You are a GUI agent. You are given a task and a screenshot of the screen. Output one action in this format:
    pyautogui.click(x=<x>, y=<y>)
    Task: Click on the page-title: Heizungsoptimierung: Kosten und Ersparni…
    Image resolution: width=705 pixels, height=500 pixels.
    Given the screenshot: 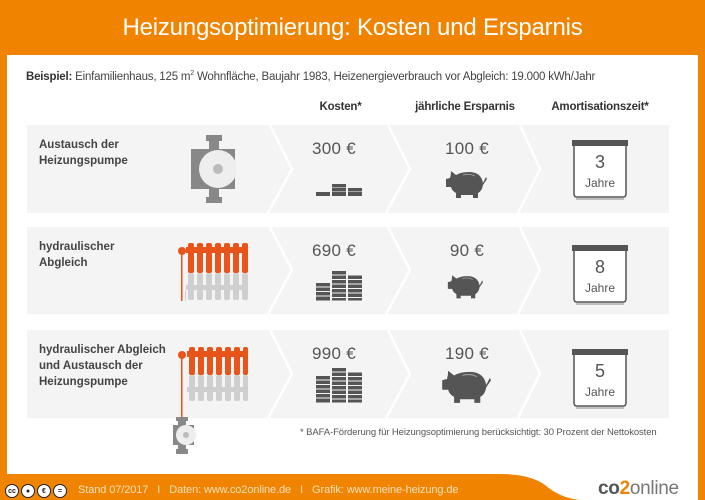 What is the action you would take?
    pyautogui.click(x=352, y=27)
    